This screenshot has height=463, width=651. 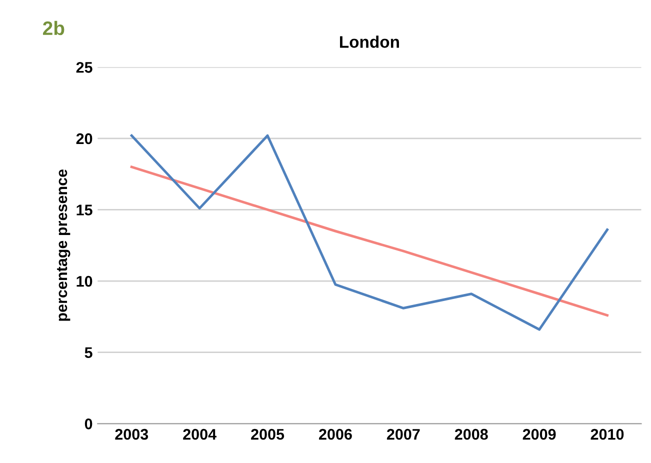 I want to click on x-tick-label: 2007, so click(x=403, y=434).